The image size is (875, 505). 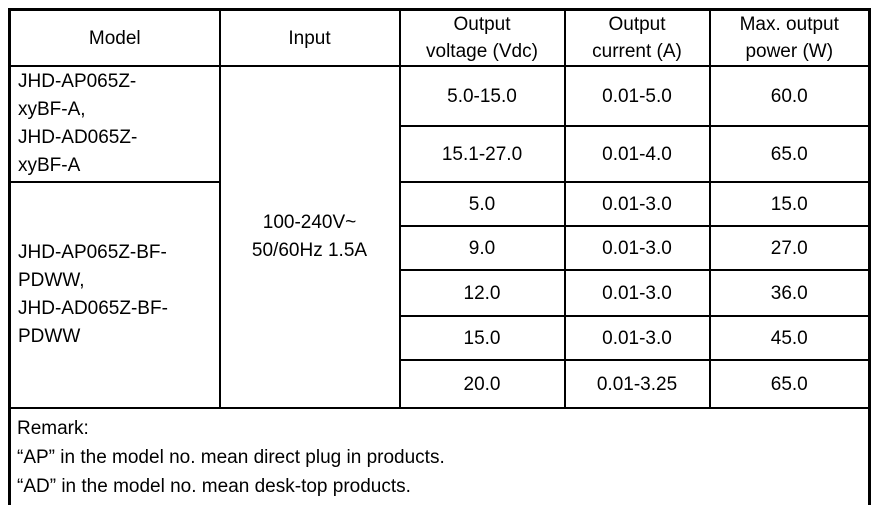 I want to click on max-power-value: 60.0, so click(x=789, y=96).